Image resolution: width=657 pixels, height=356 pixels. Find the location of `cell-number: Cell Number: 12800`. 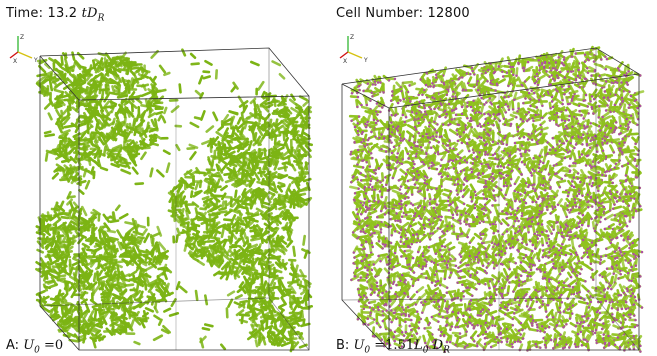

cell-number: Cell Number: 12800 is located at coordinates (403, 13).